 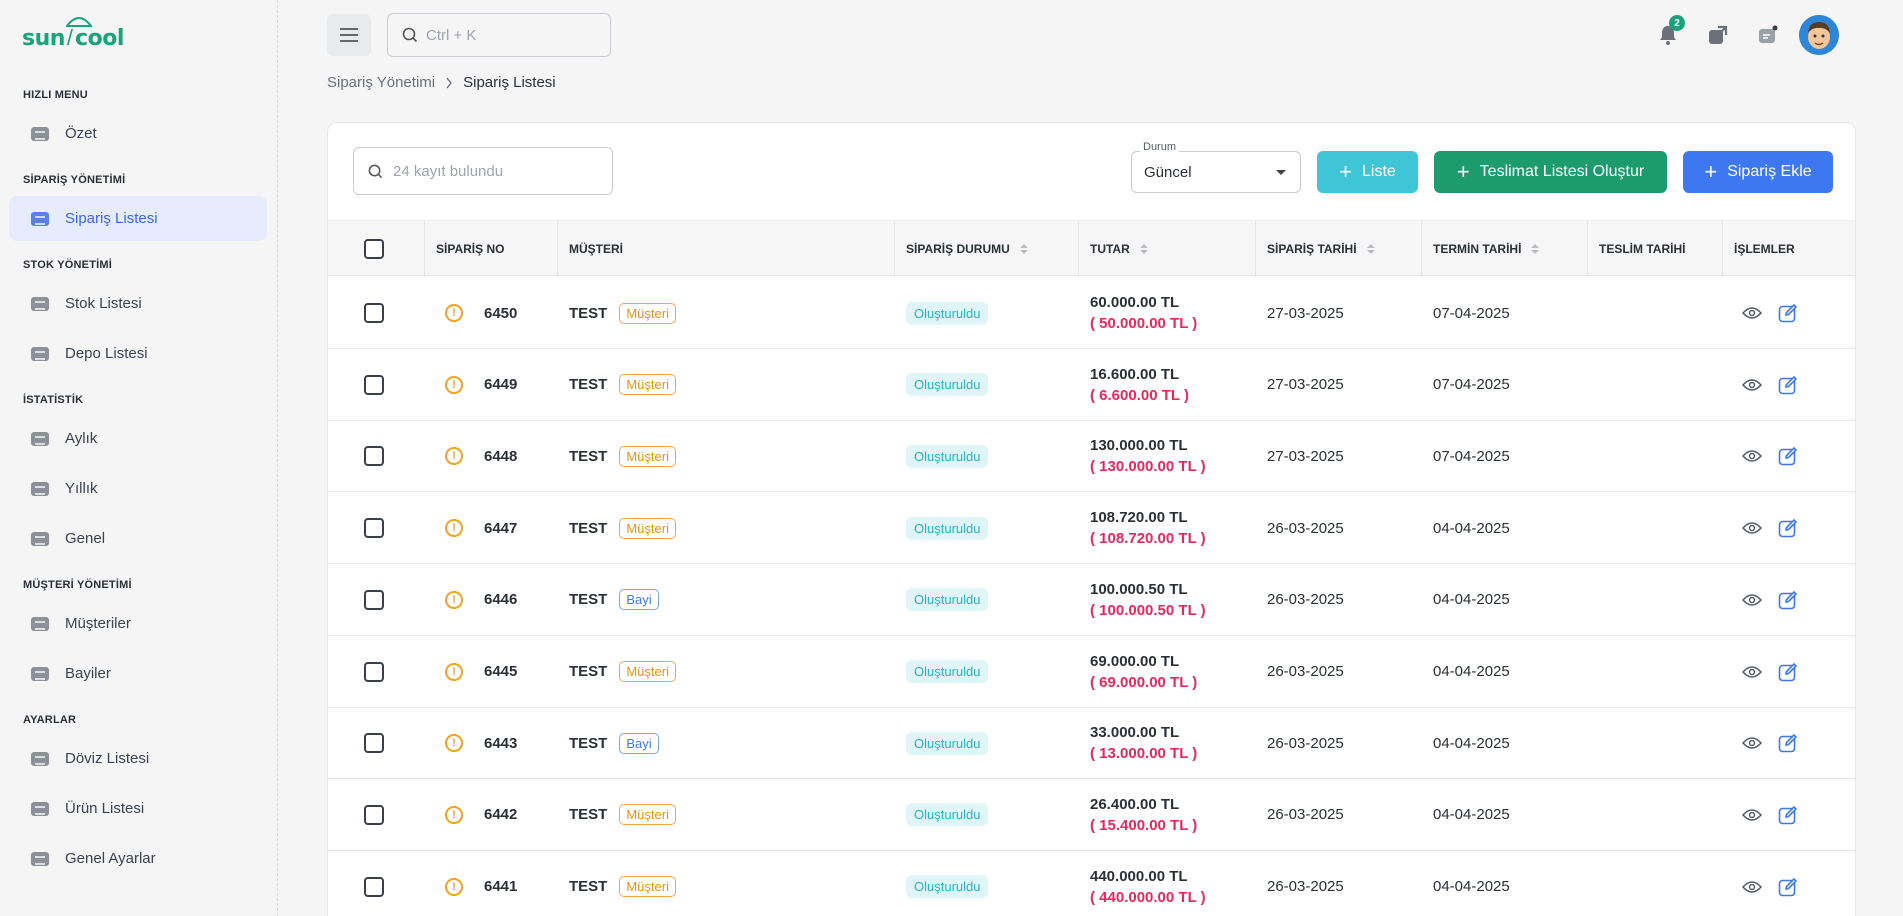 What do you see at coordinates (1471, 600) in the screenshot?
I see `due-date-cell: 04-04-2025` at bounding box center [1471, 600].